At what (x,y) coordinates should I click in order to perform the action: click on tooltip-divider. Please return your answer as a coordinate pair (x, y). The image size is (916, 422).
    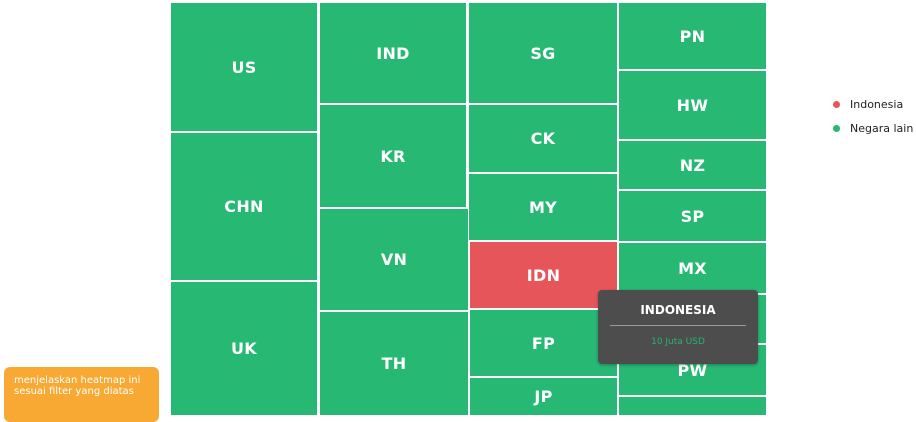
    Looking at the image, I should click on (678, 325).